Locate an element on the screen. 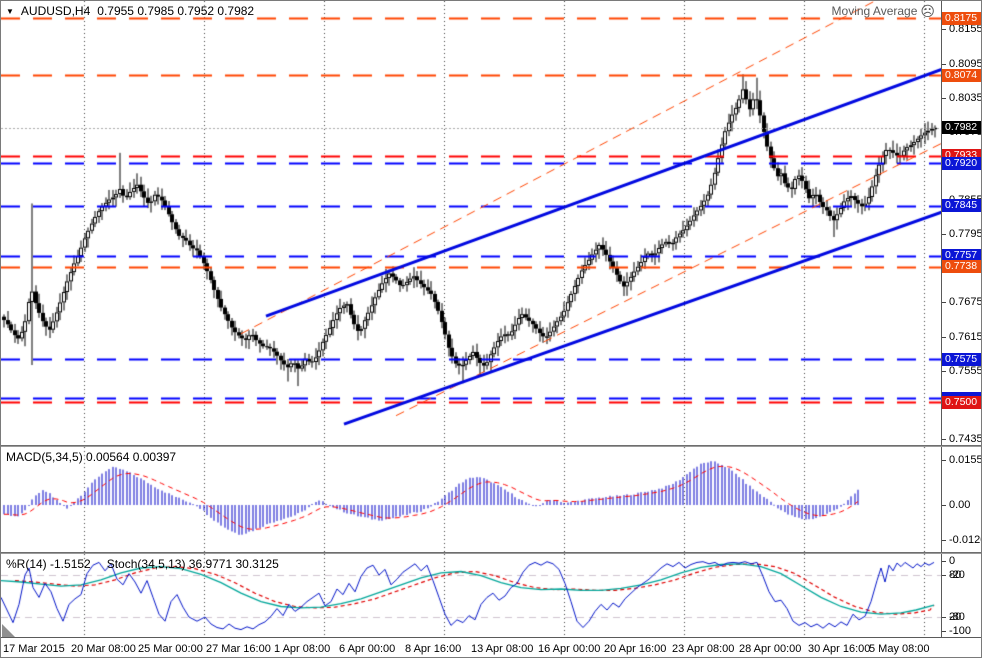  macd-tick-label: 0.01559 is located at coordinates (961, 460).